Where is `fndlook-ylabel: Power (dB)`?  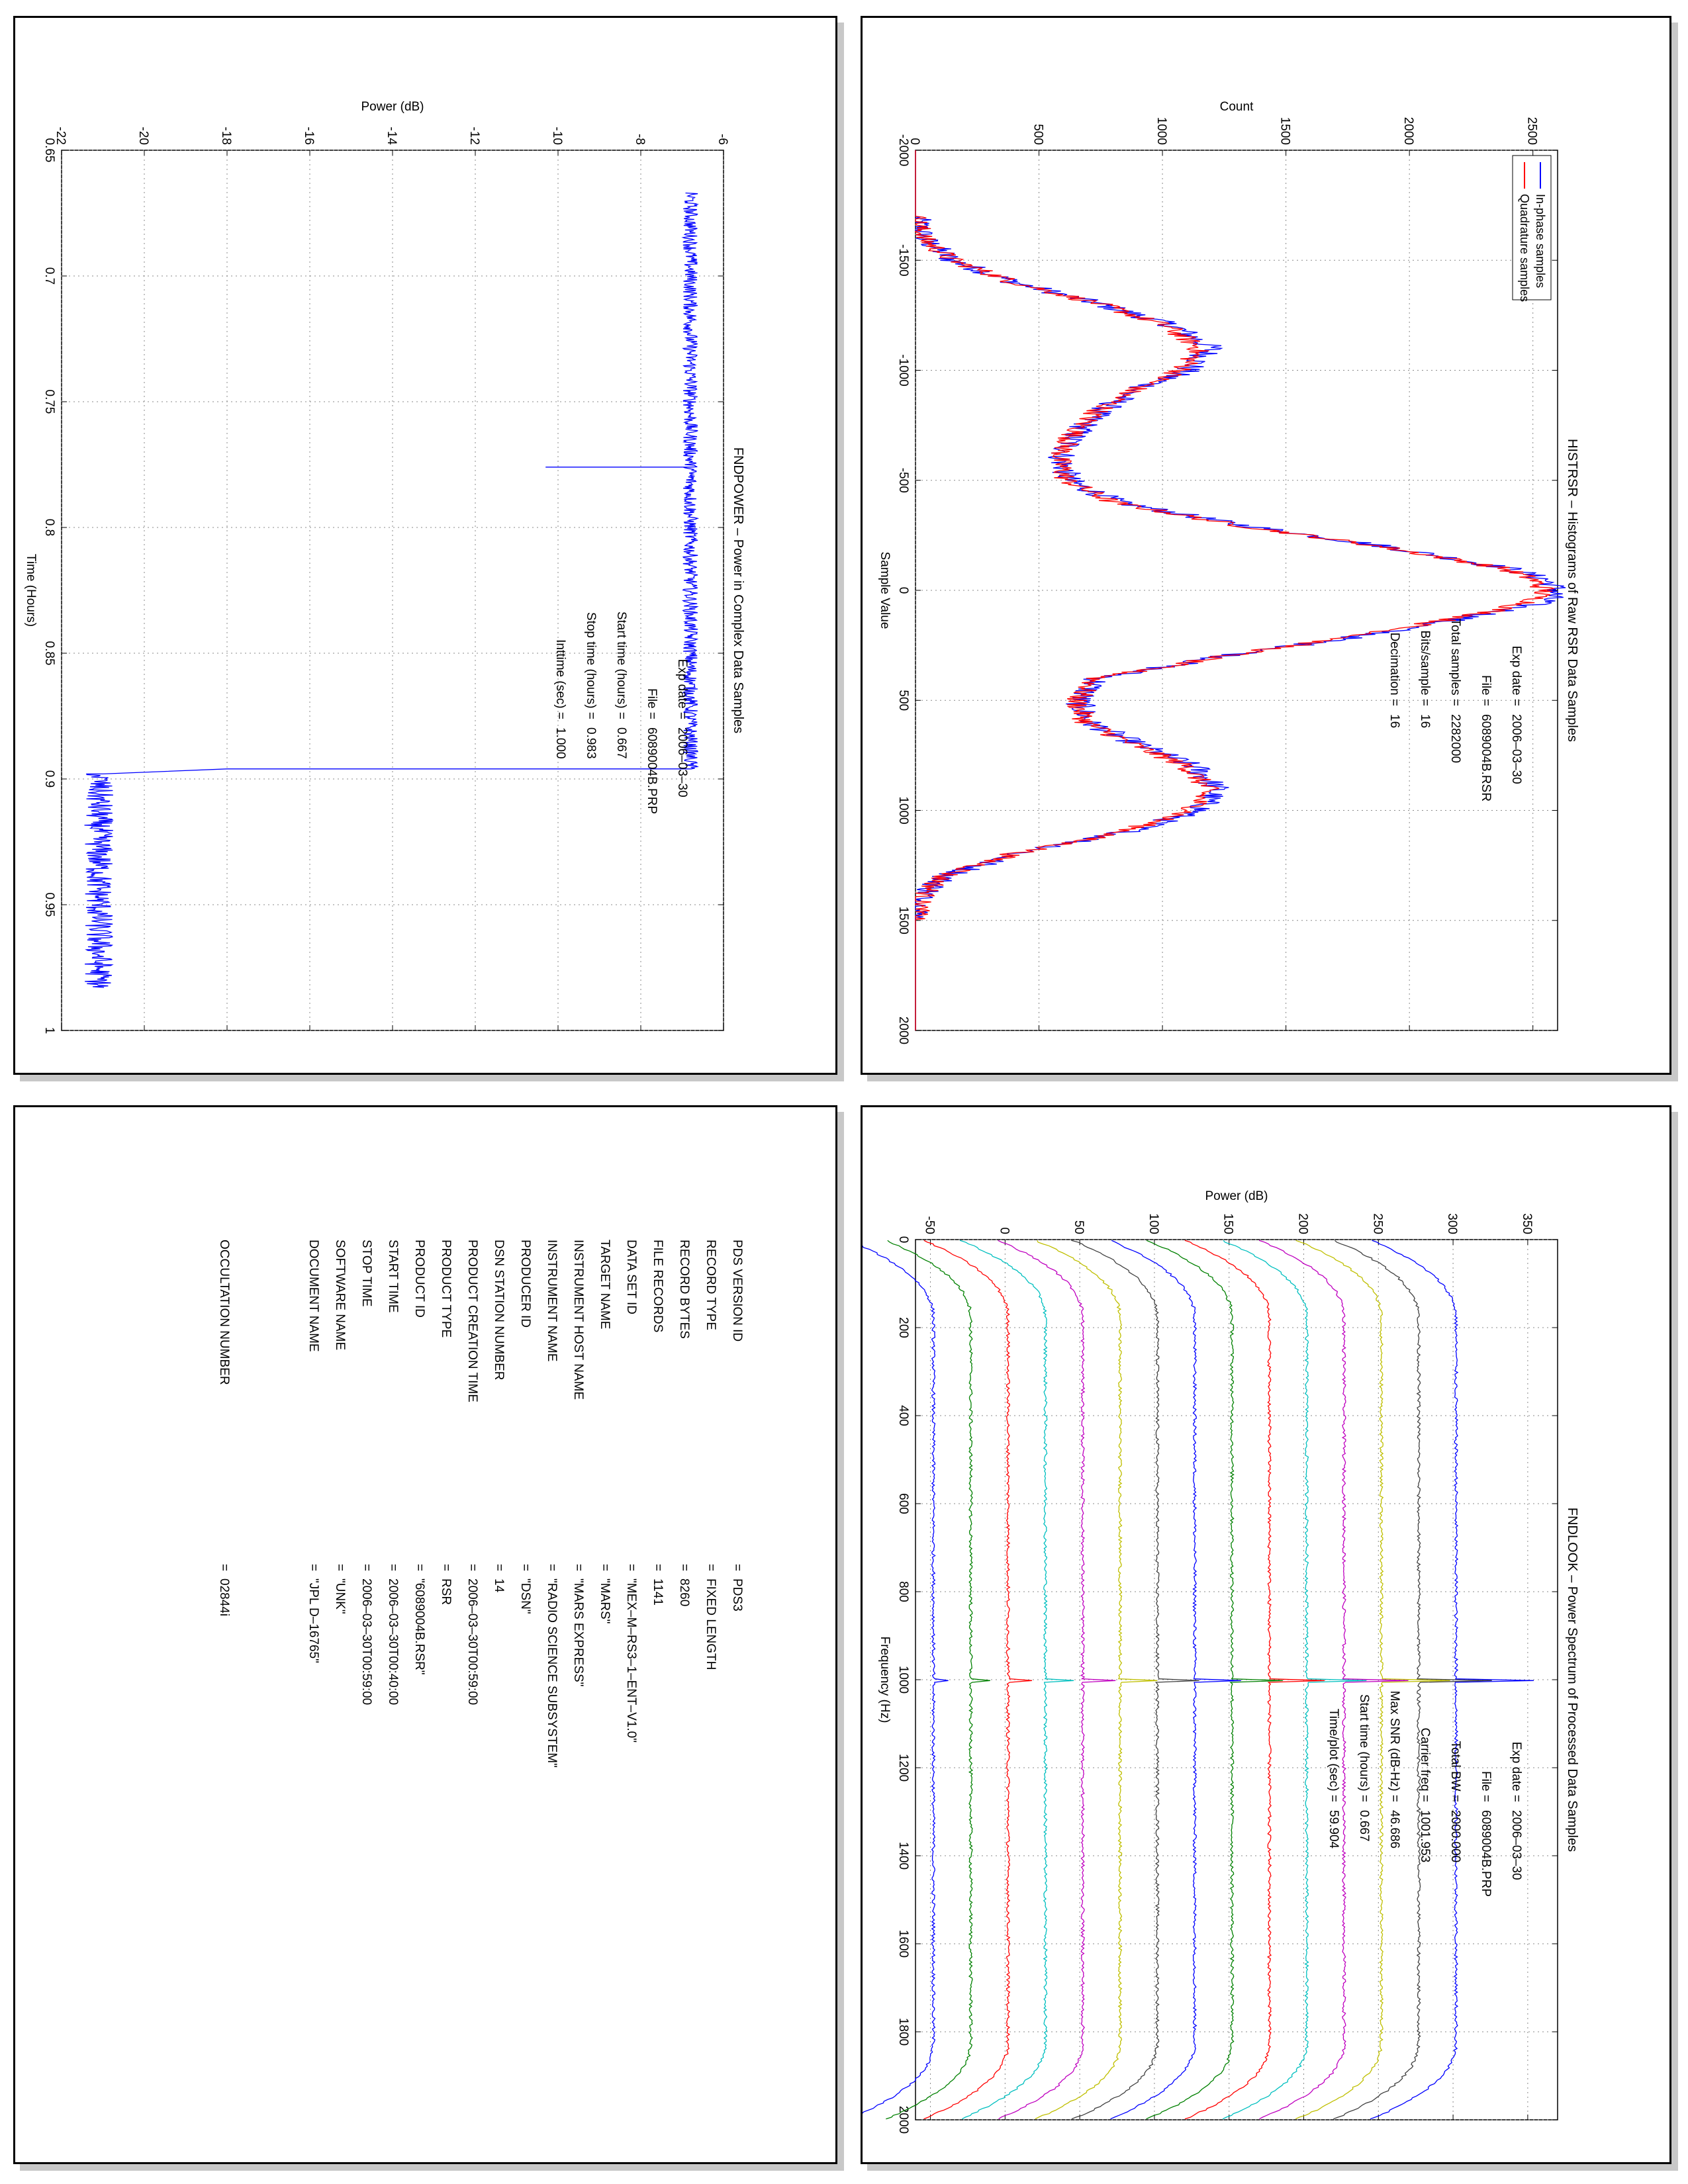
fndlook-ylabel: Power (dB) is located at coordinates (1236, 1196).